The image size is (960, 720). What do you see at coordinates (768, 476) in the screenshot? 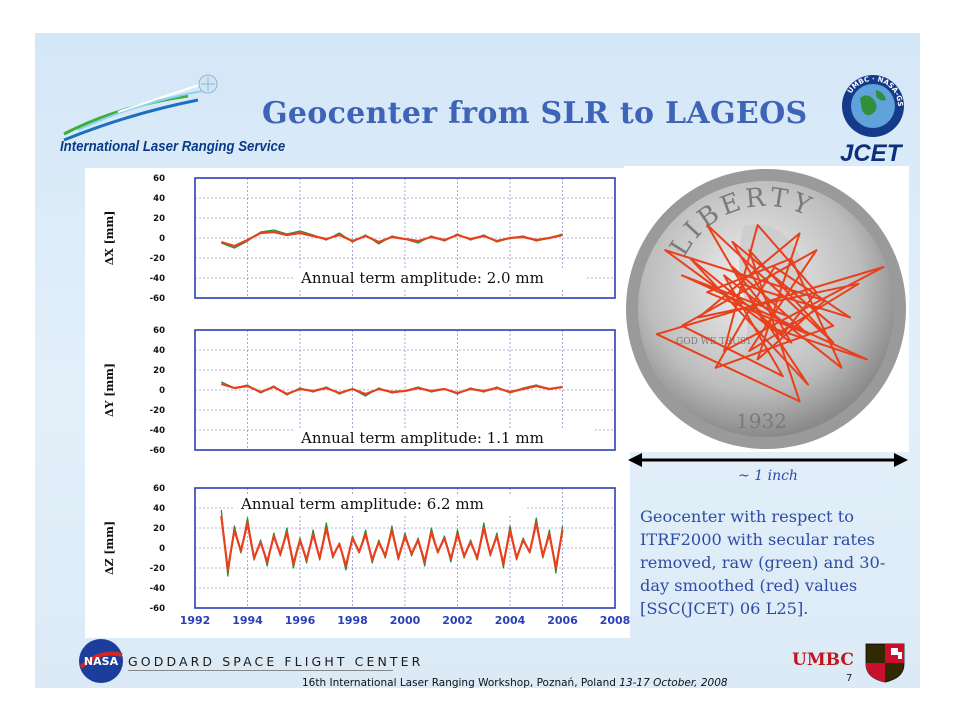
I see `one-inch-label: ~ 1 inch` at bounding box center [768, 476].